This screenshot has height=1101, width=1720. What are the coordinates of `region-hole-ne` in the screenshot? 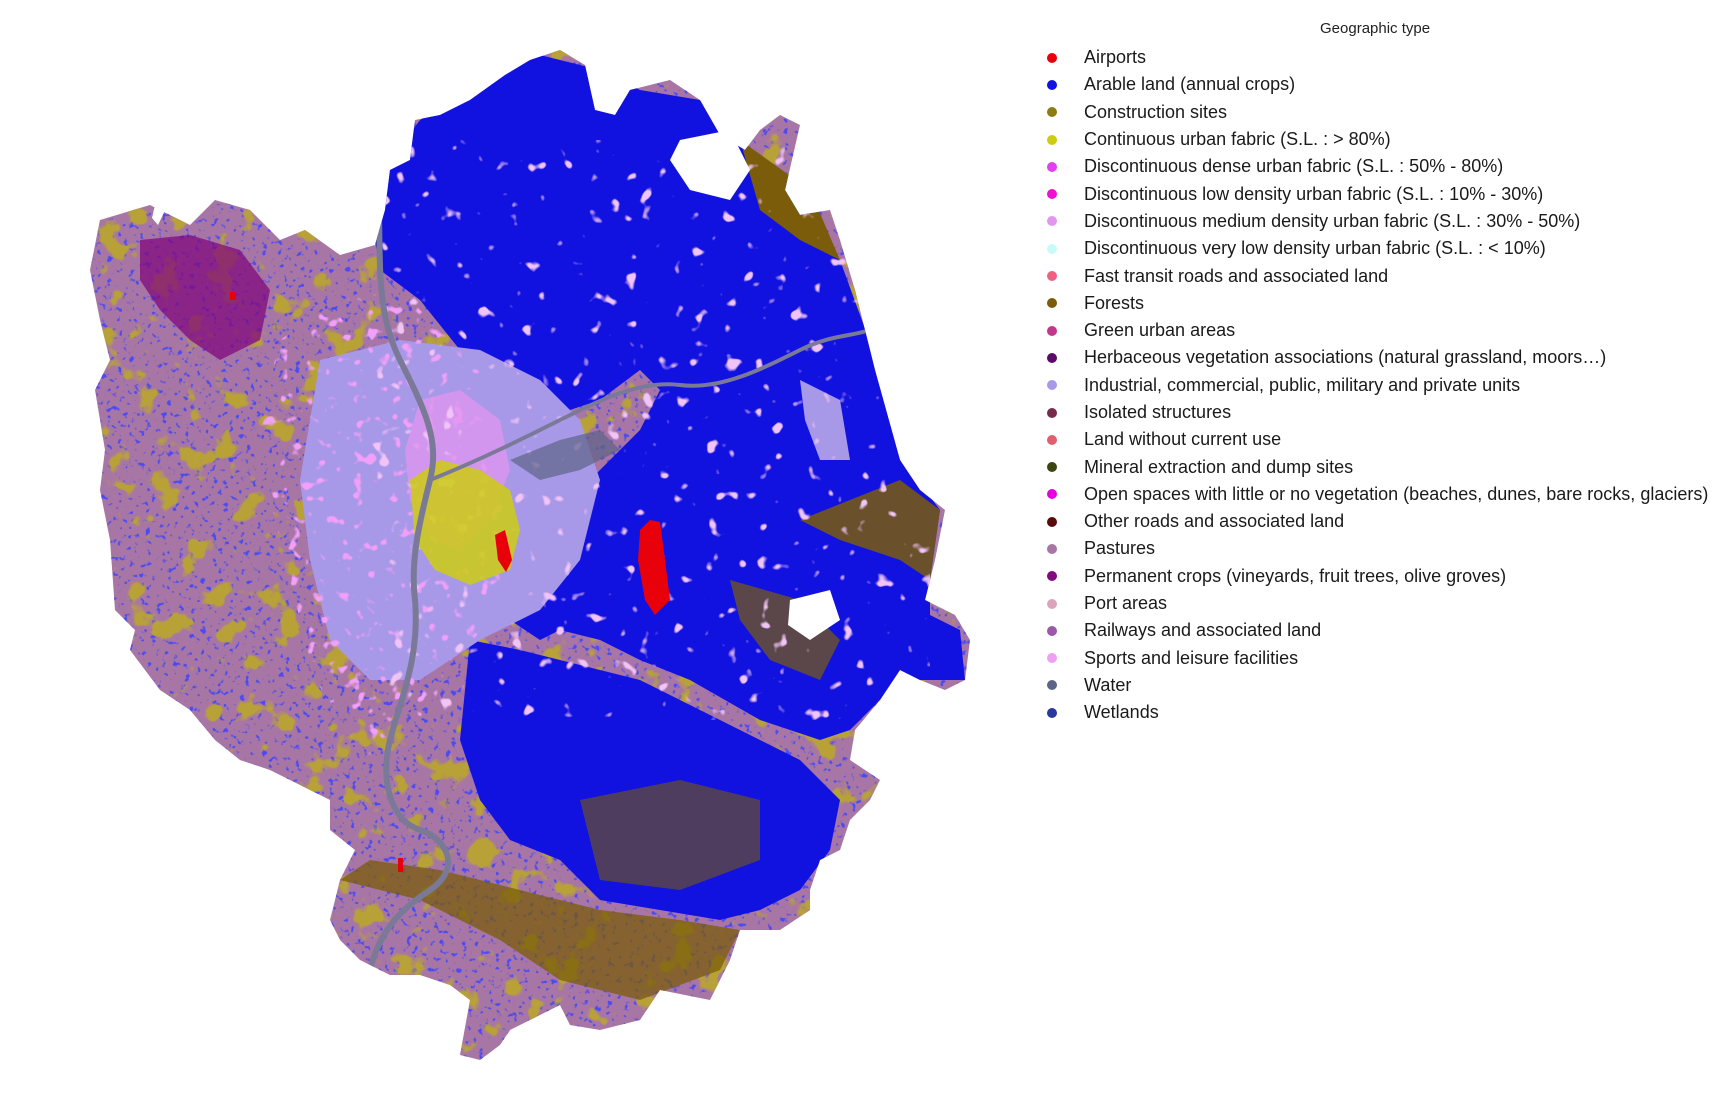 It's located at (710, 165).